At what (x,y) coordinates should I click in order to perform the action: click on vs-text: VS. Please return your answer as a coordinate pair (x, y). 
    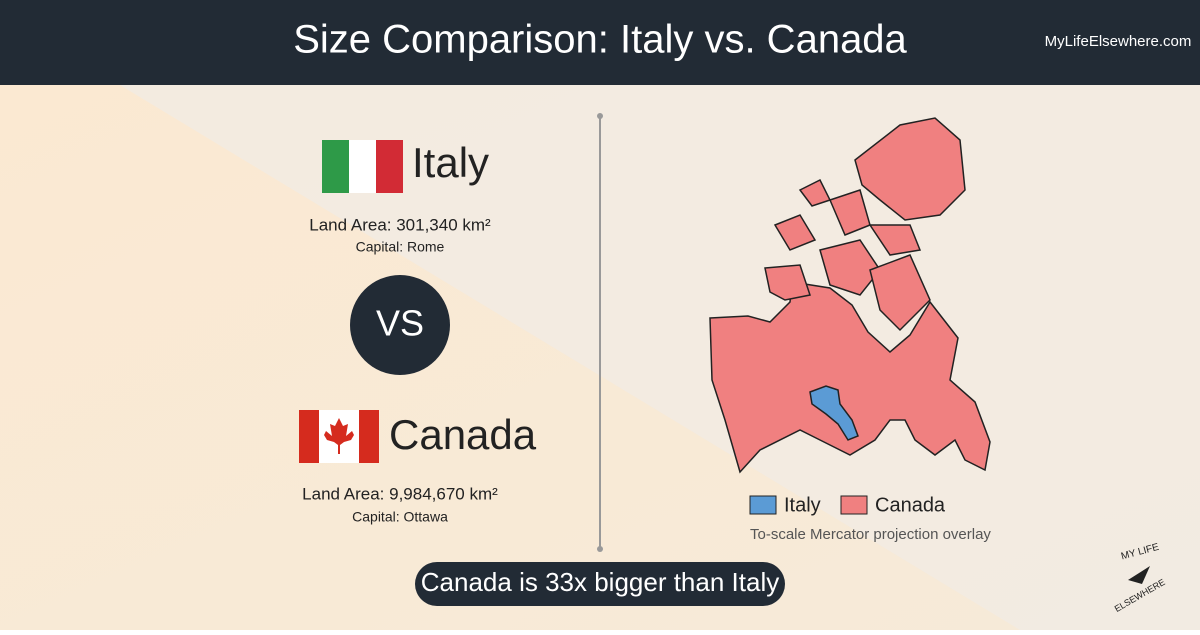
    Looking at the image, I should click on (400, 323).